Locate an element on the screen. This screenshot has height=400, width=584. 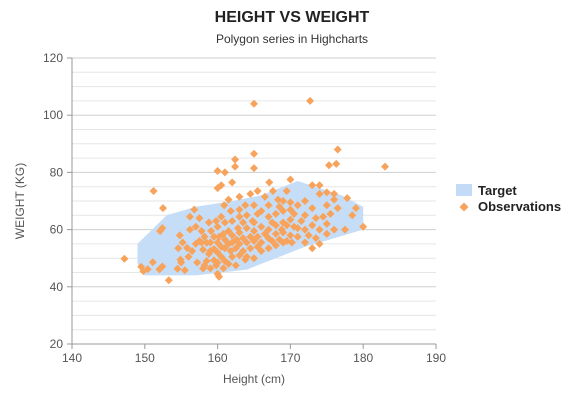
y-axis-title: WEIGHT (KG) is located at coordinates (20, 201).